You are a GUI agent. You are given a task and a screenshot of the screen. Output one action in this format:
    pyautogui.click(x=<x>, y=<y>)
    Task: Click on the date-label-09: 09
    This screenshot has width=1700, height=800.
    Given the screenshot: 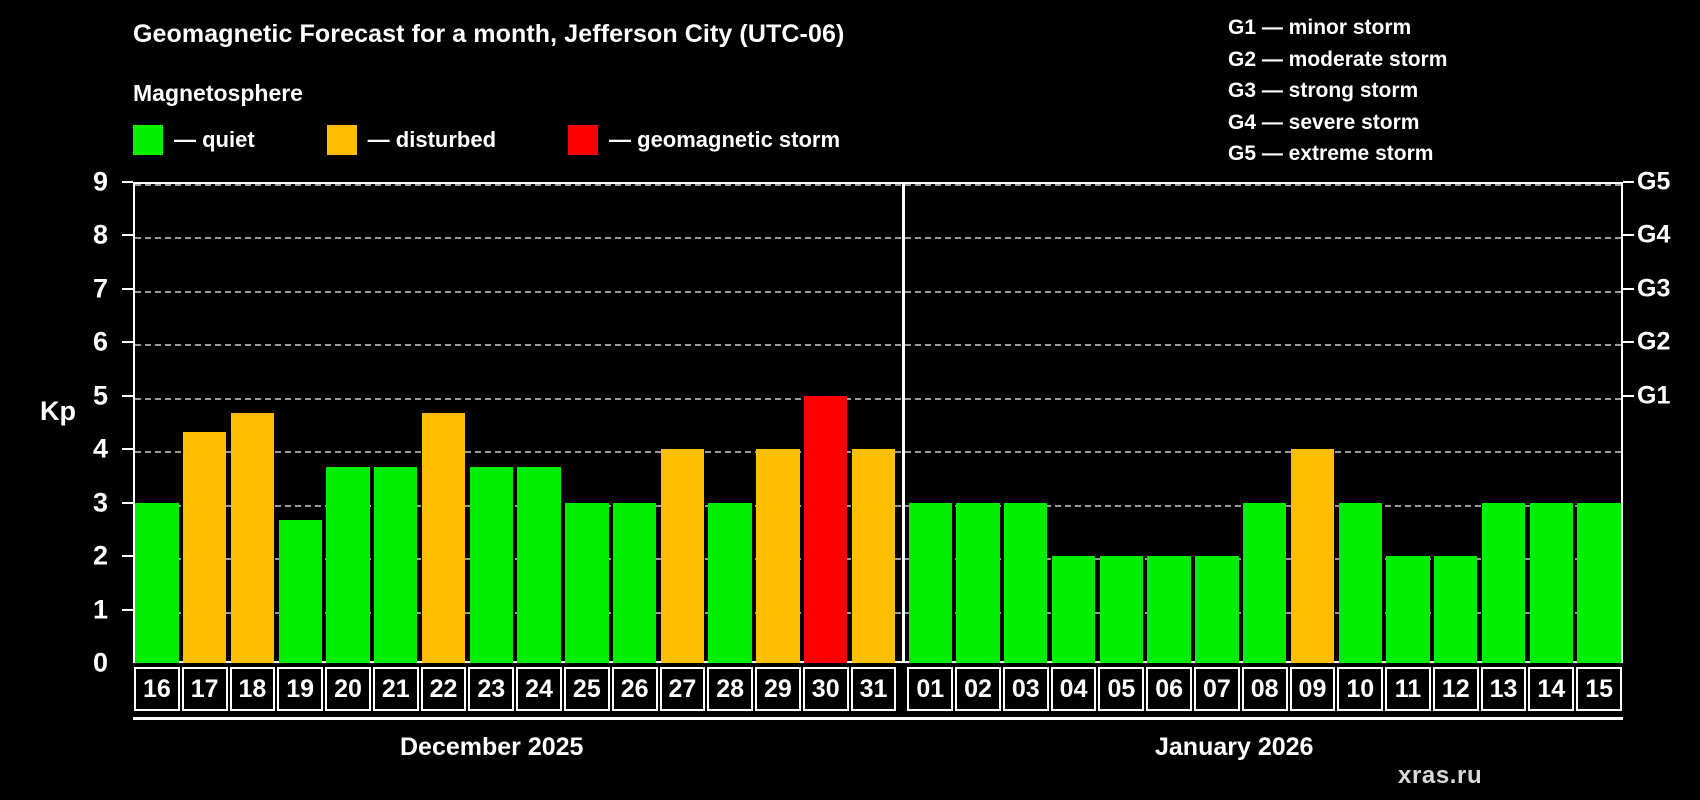 What is the action you would take?
    pyautogui.click(x=1312, y=689)
    